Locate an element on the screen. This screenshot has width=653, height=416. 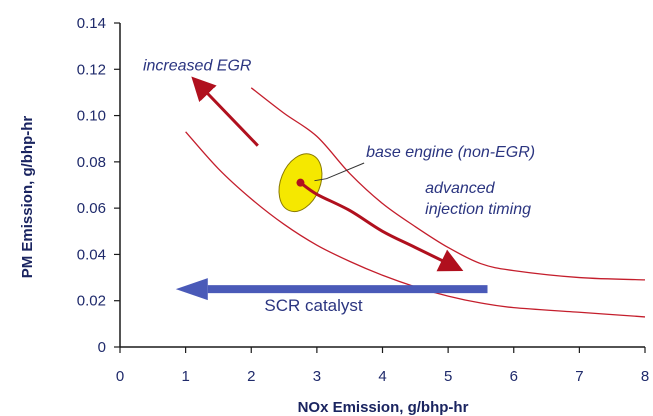
label-advanced: advanced is located at coordinates (460, 188).